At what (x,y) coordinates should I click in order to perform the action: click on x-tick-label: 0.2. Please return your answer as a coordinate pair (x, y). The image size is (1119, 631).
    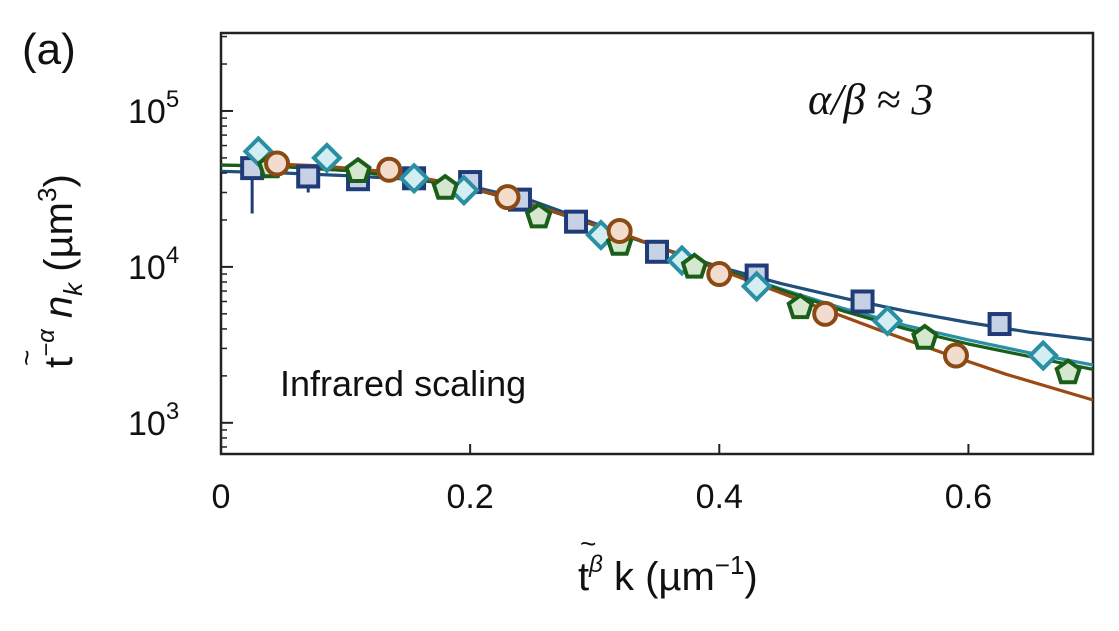
    Looking at the image, I should click on (470, 497).